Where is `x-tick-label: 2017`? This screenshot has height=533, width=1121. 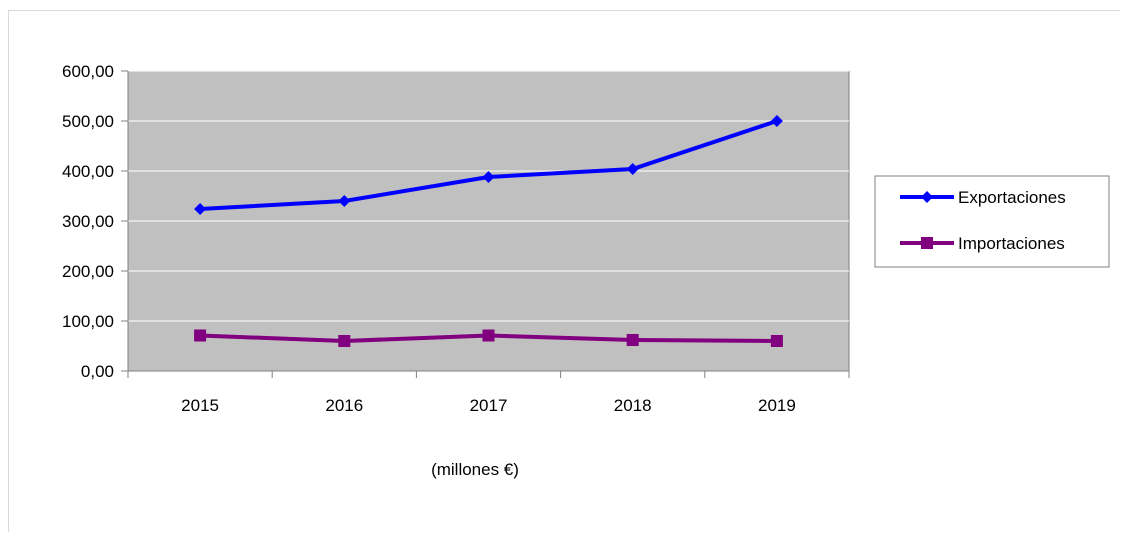
x-tick-label: 2017 is located at coordinates (489, 405).